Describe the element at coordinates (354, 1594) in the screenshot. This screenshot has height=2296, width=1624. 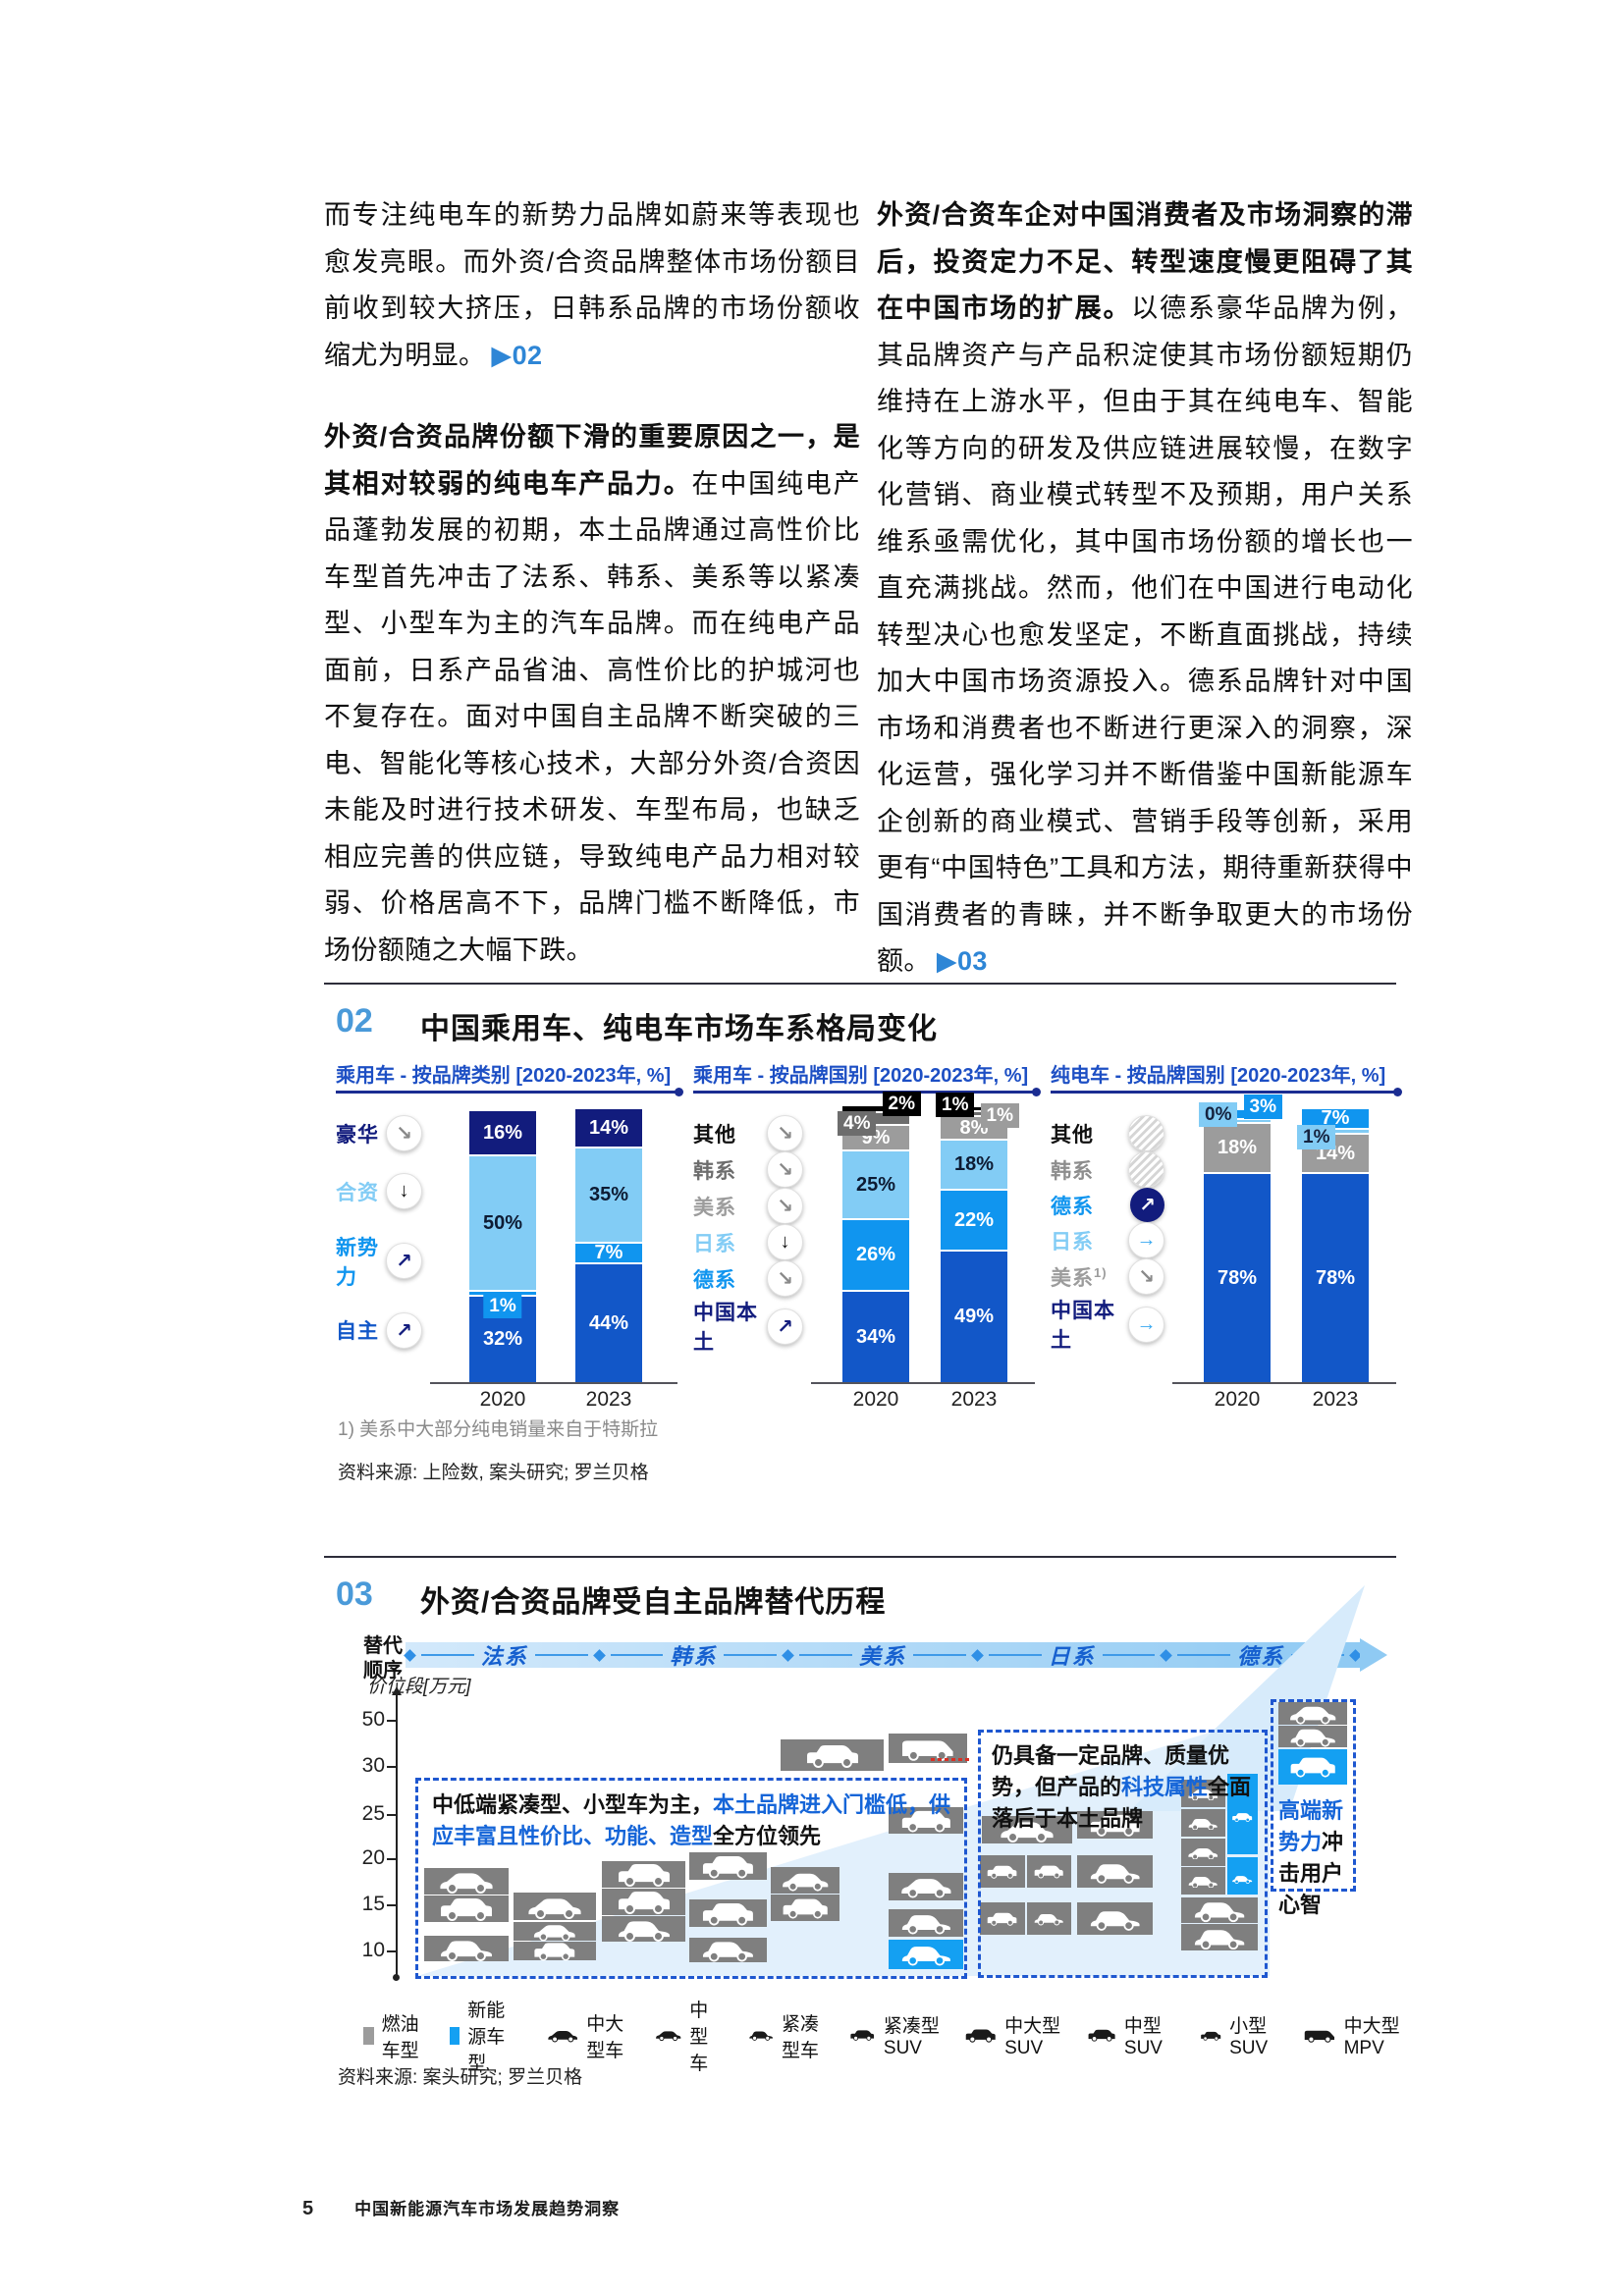
I see `figure-03-number: 03` at that location.